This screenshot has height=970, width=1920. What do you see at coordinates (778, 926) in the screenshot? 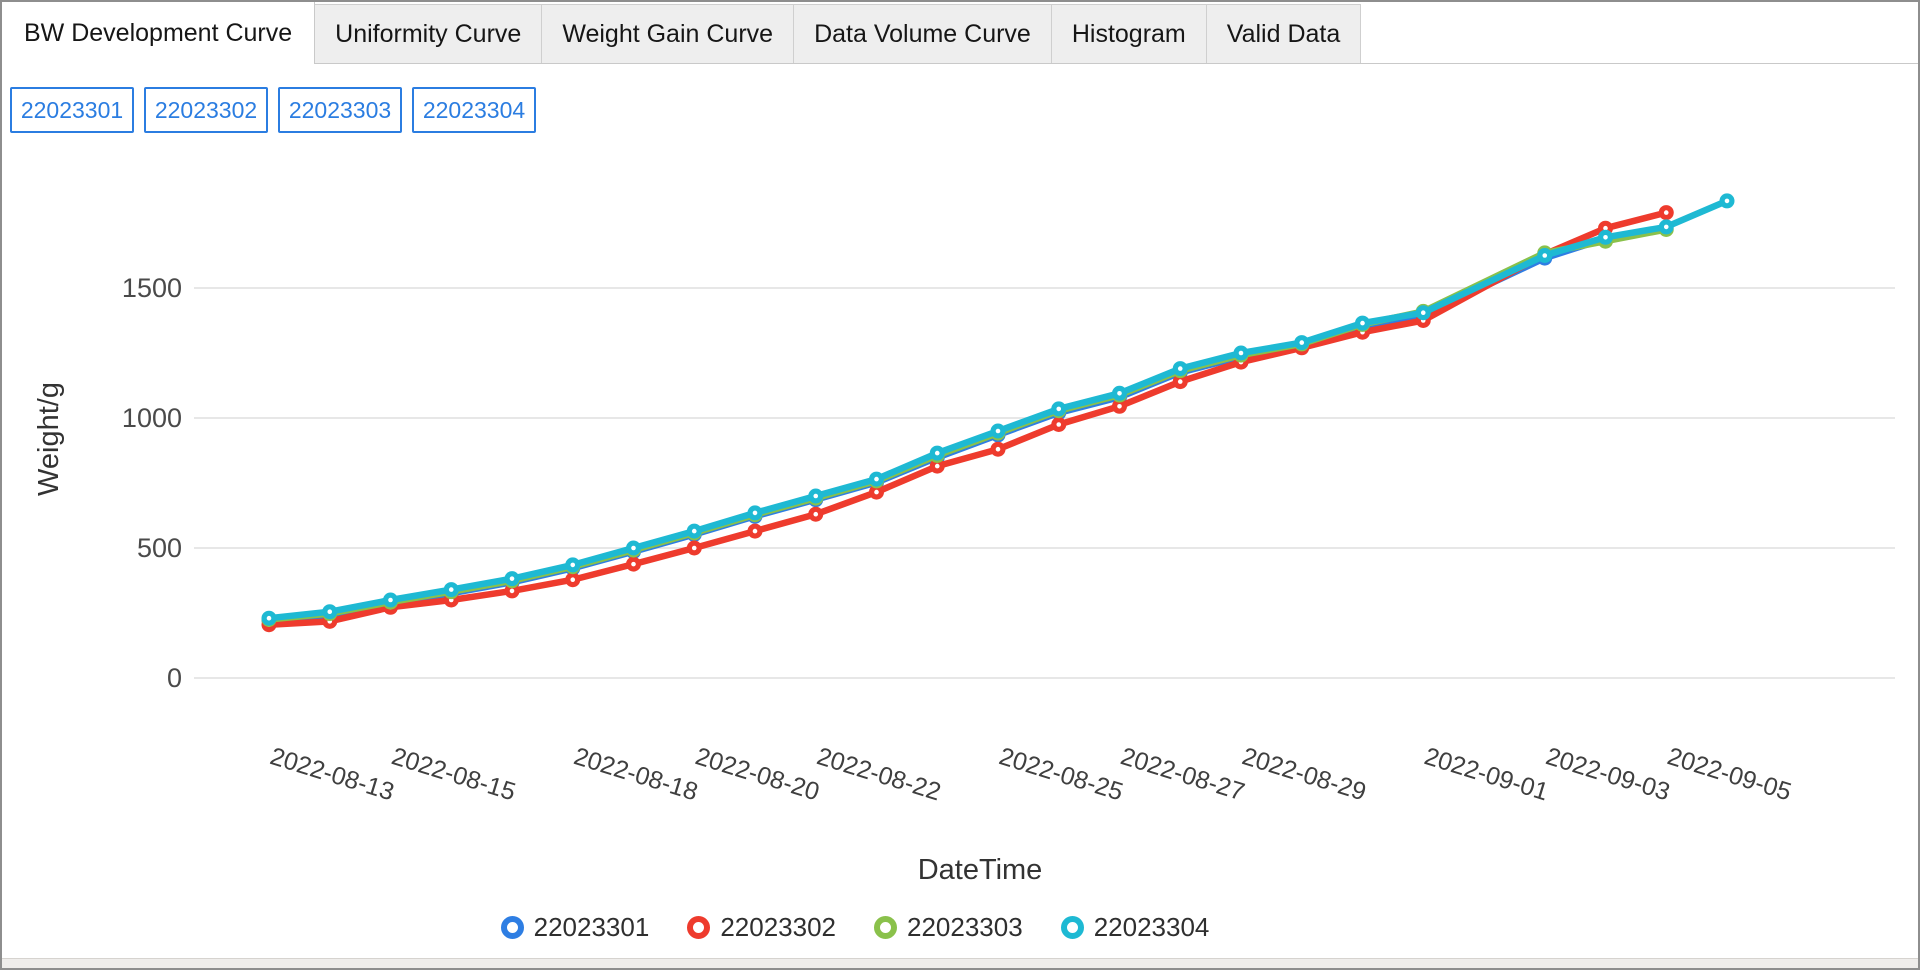
I see `legend-label: 22023302` at bounding box center [778, 926].